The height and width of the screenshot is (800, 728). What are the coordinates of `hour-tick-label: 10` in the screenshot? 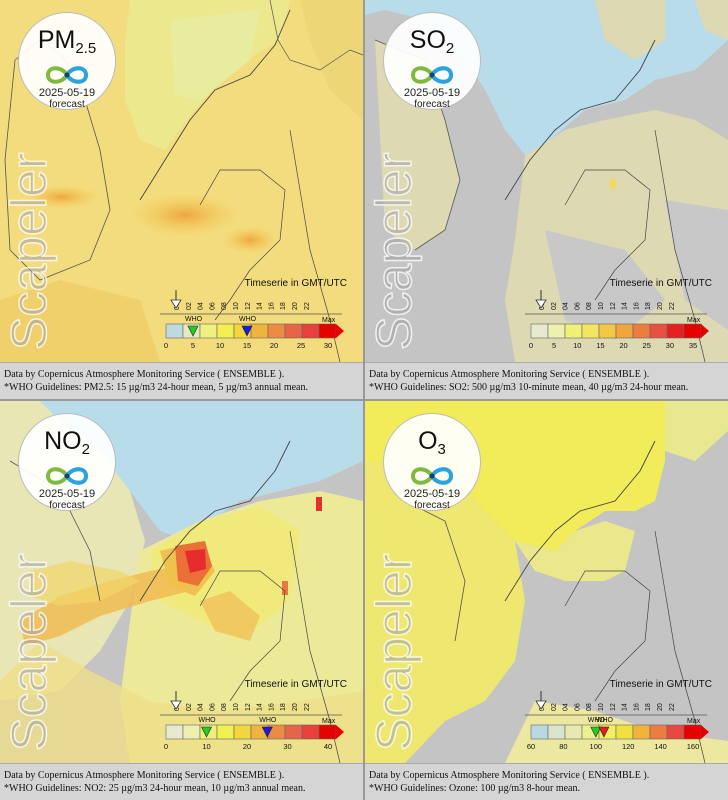 It's located at (236, 306).